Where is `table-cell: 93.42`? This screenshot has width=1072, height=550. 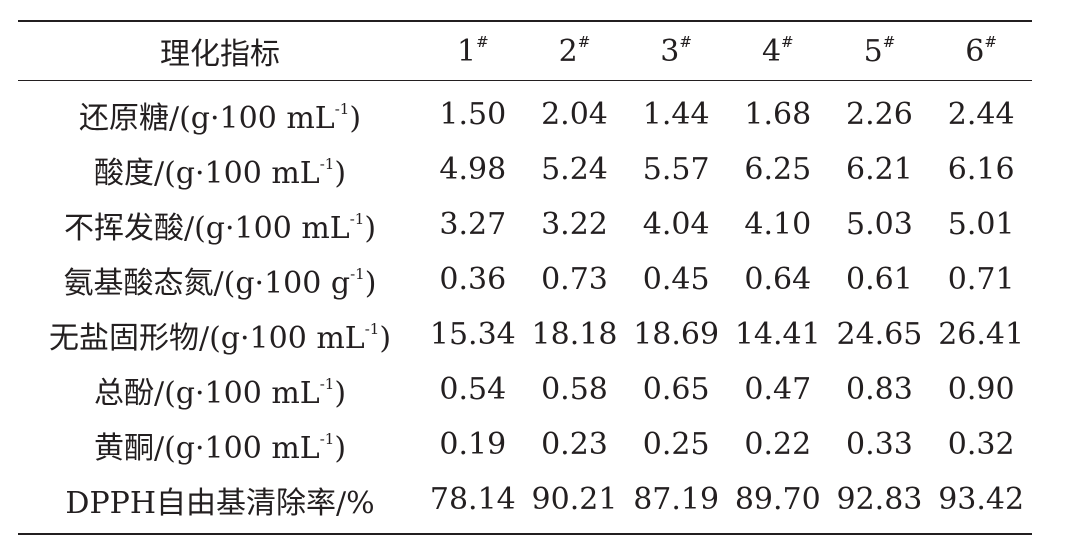
table-cell: 93.42 is located at coordinates (981, 499).